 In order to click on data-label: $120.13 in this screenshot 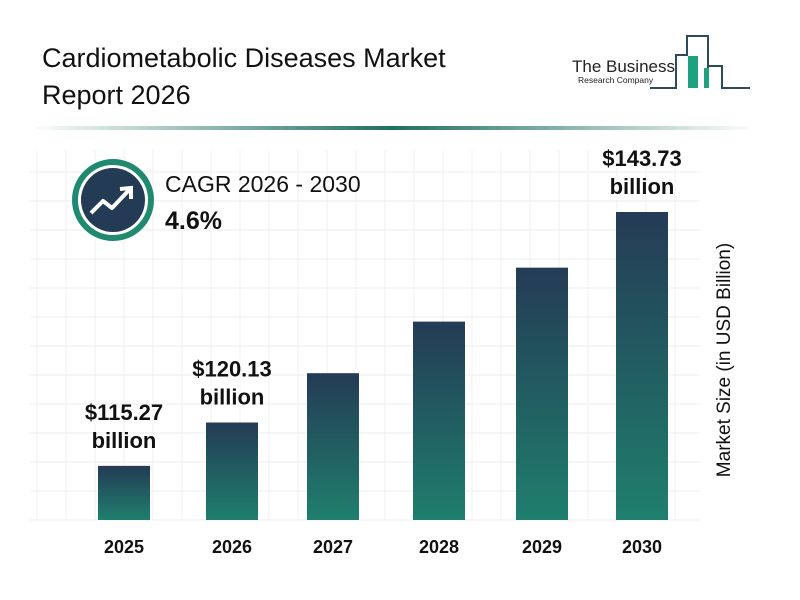, I will do `click(232, 369)`.